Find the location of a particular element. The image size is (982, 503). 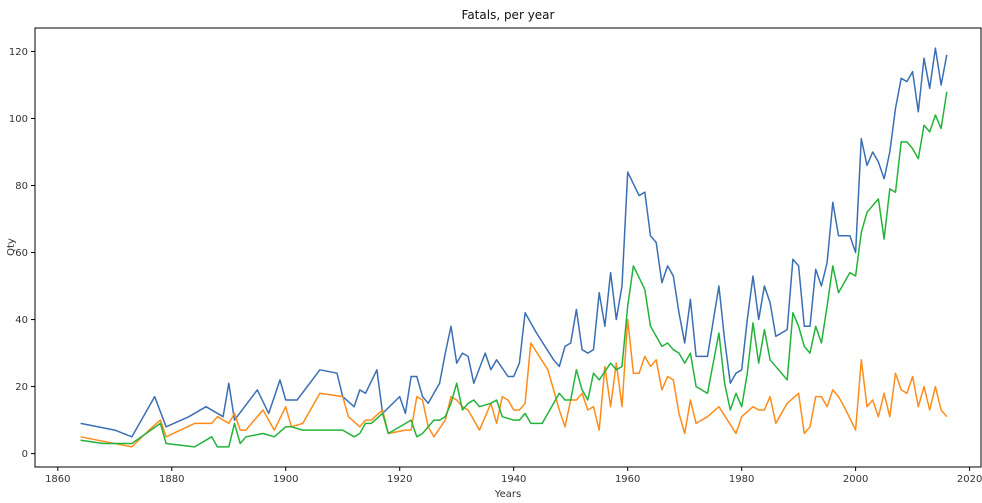

x-tick-label: 2000 is located at coordinates (855, 479).